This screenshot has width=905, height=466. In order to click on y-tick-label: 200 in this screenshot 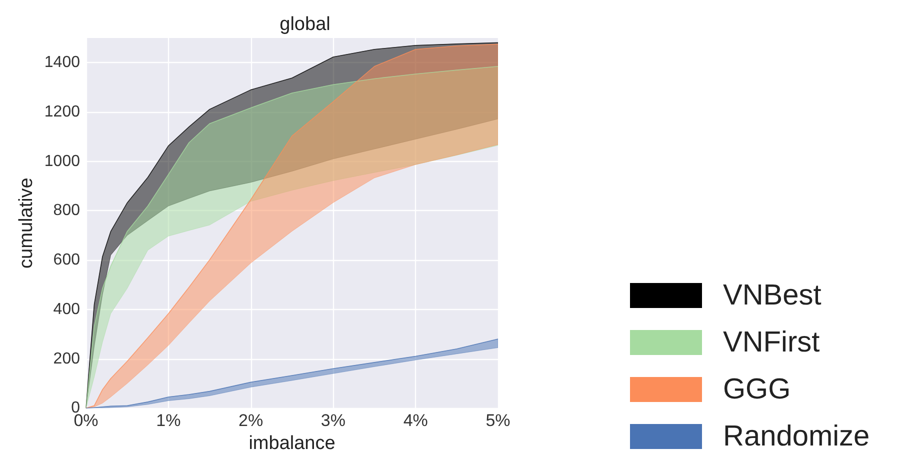, I will do `click(66, 359)`.